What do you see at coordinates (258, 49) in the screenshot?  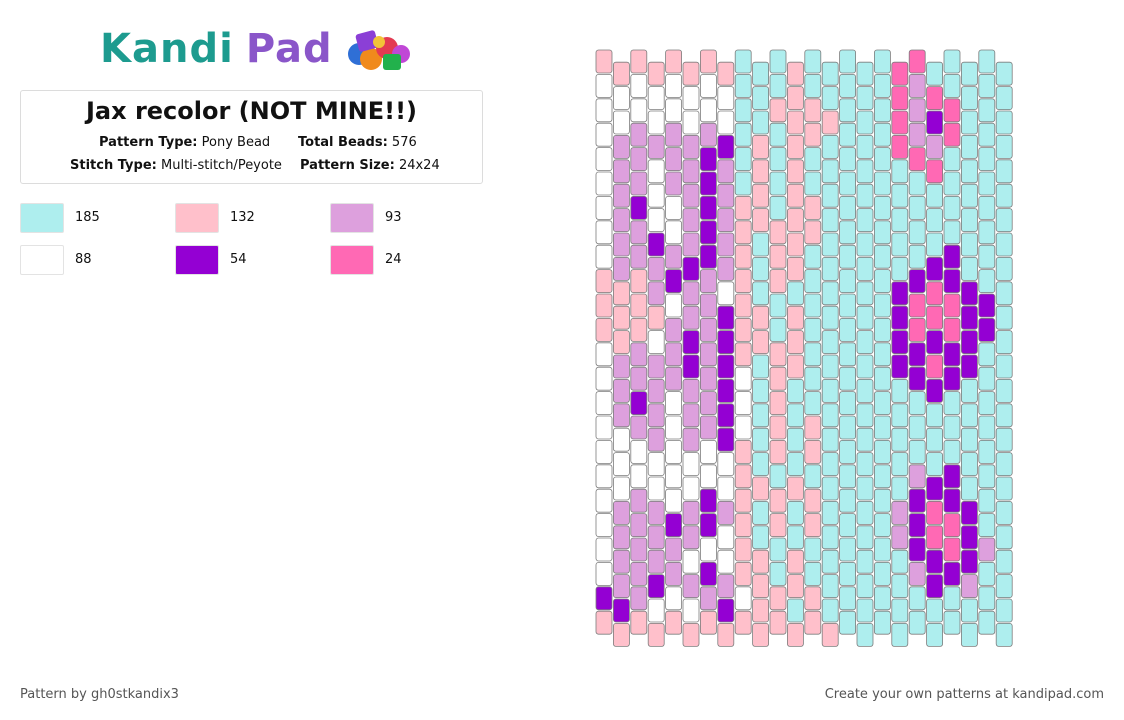 I see `kandi-pad-logo: Kandi Pad` at bounding box center [258, 49].